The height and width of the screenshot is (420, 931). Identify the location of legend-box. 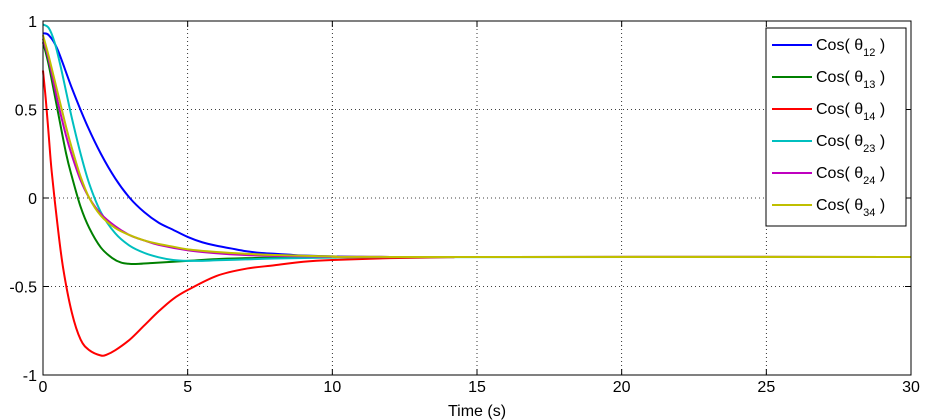
(836, 127).